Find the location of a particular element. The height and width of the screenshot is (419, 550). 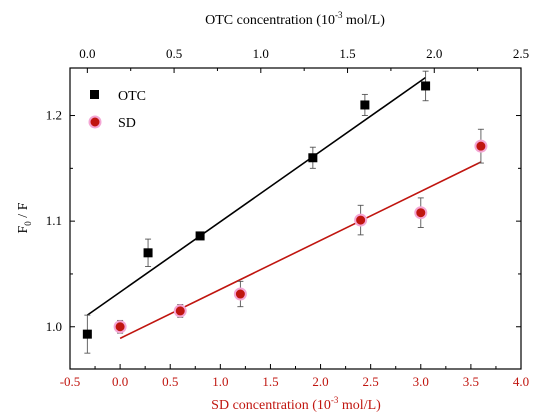

y-axis-title: F0 / F is located at coordinates (24, 217).